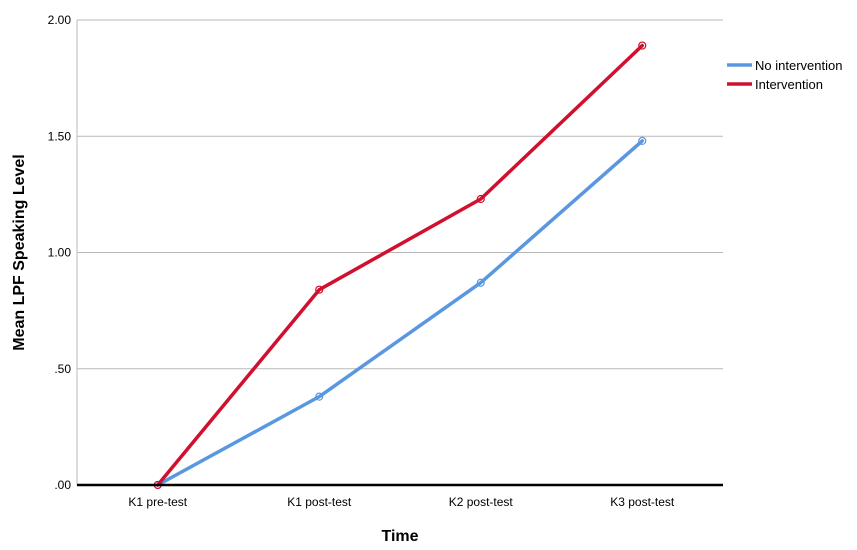 The height and width of the screenshot is (550, 857). Describe the element at coordinates (60, 20) in the screenshot. I see `y-tick-label: 2.00` at that location.